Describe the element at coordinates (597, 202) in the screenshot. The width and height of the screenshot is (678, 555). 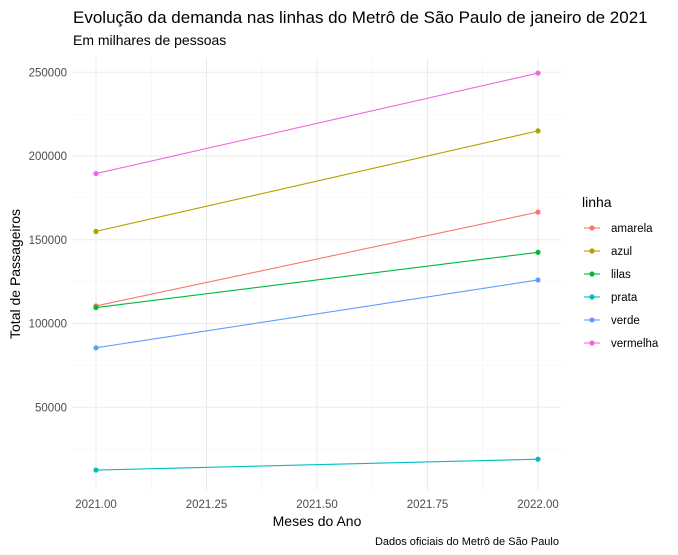
I see `legend-title: linha` at that location.